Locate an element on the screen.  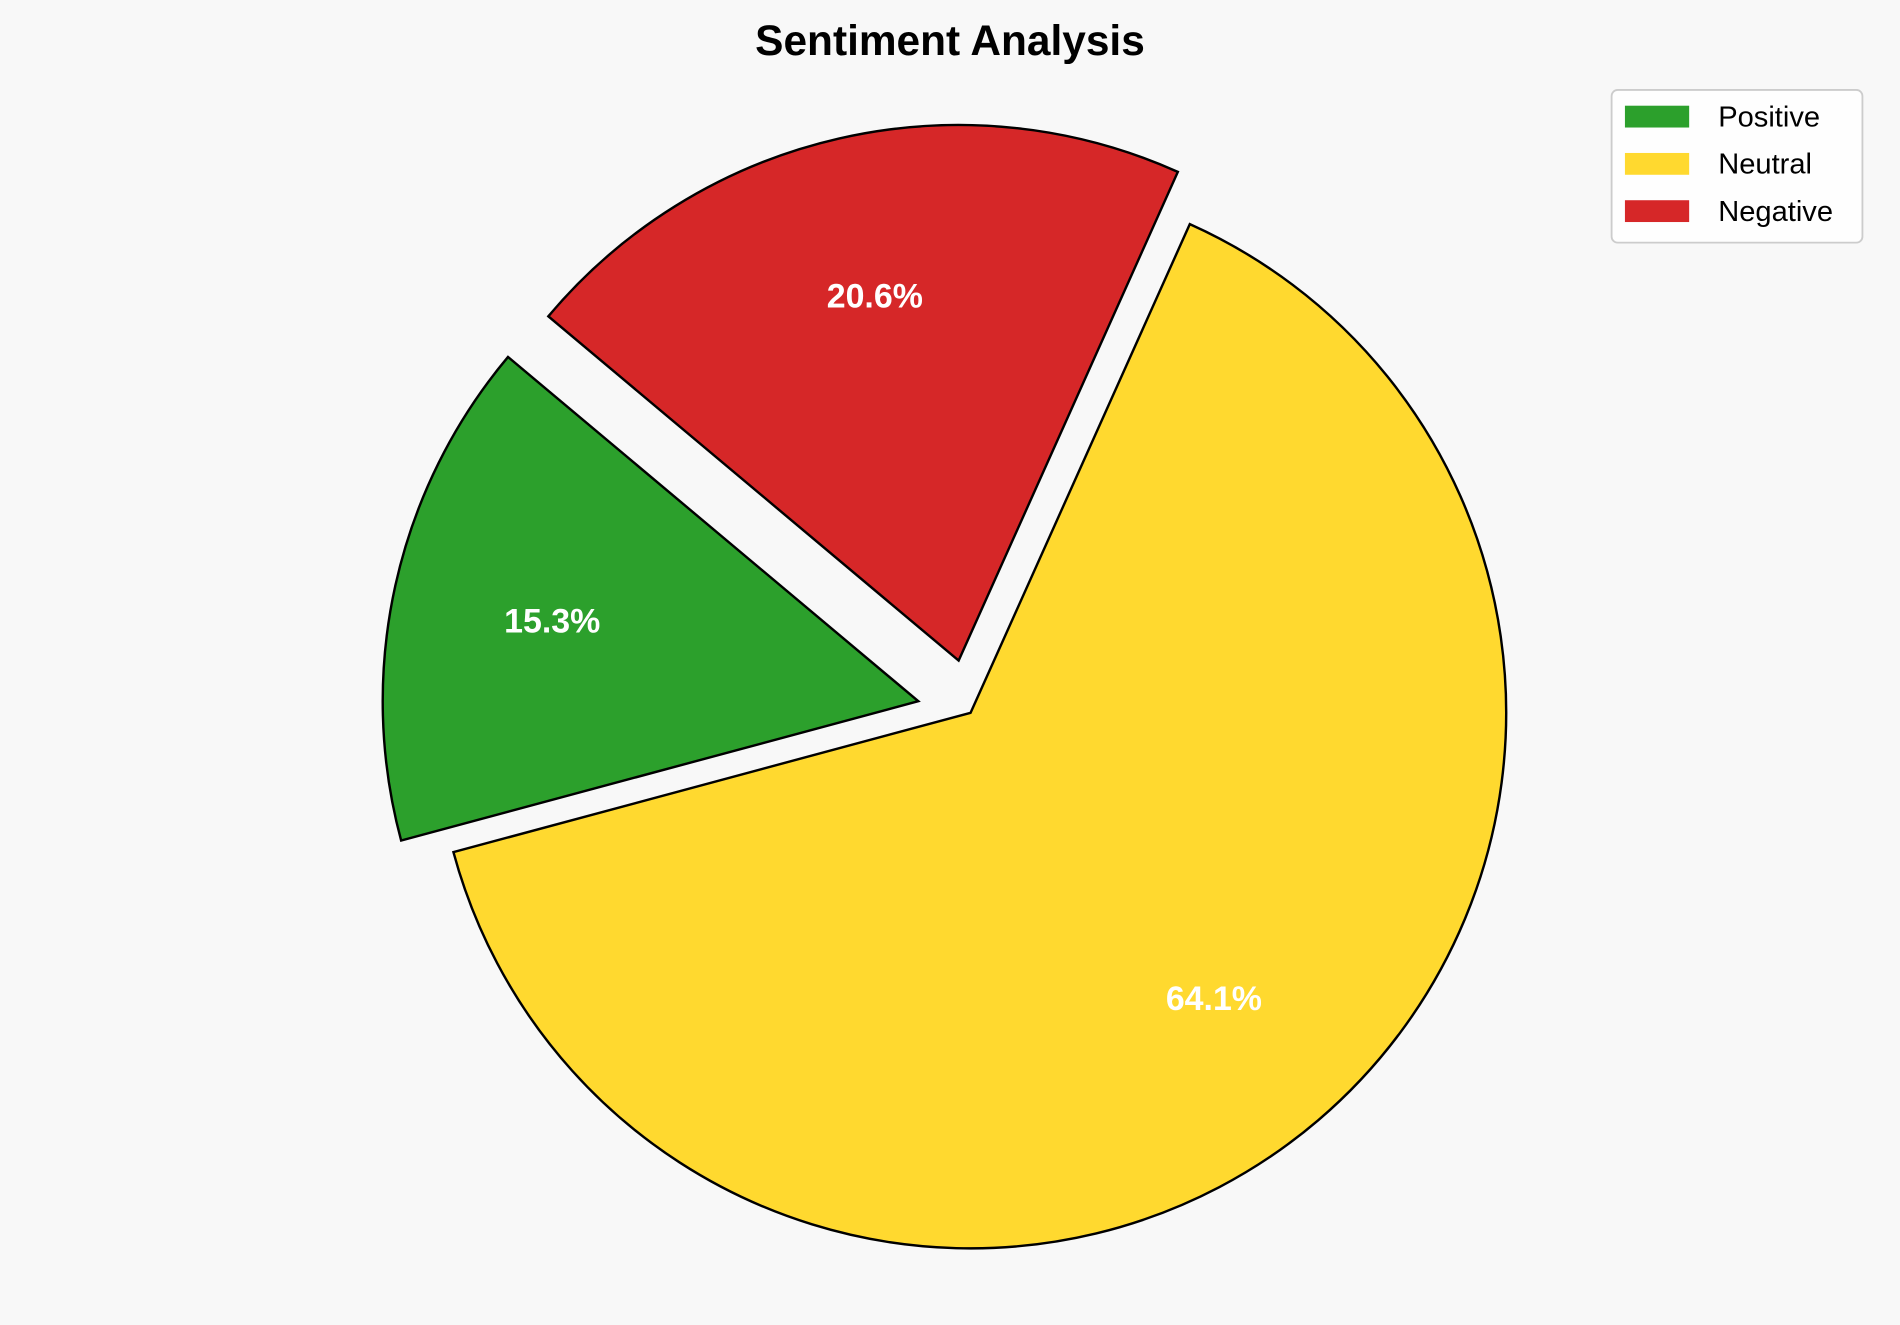
pie-slice-negative is located at coordinates (863, 393).